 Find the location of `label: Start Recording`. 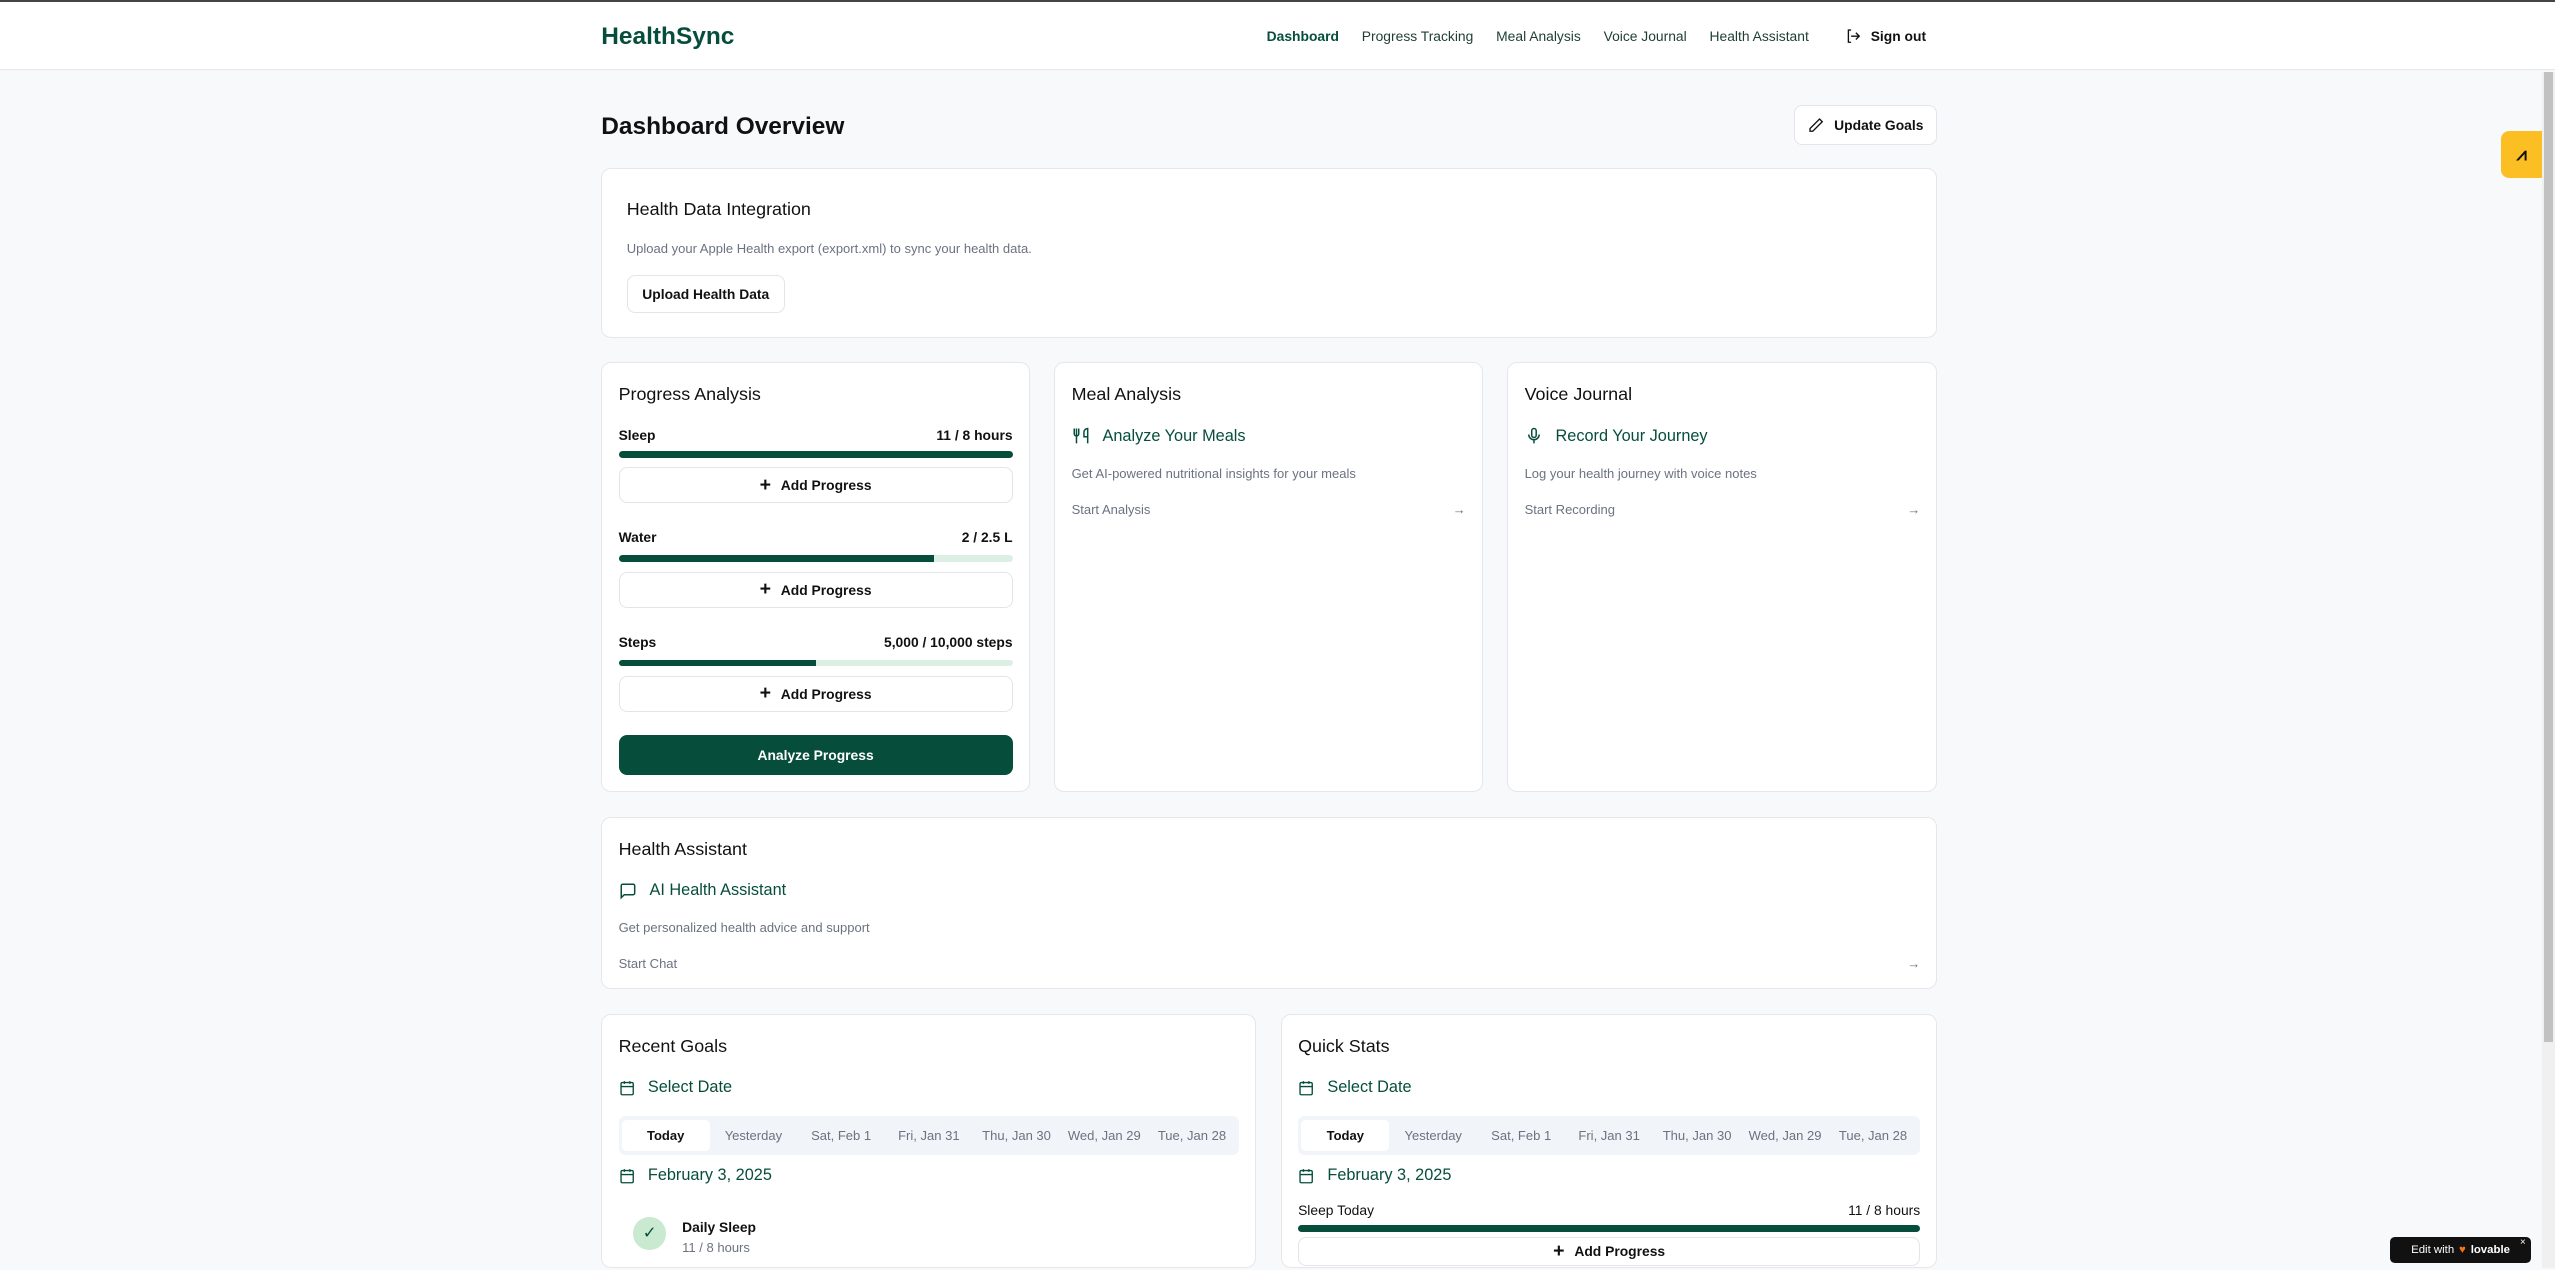

label: Start Recording is located at coordinates (1569, 509).